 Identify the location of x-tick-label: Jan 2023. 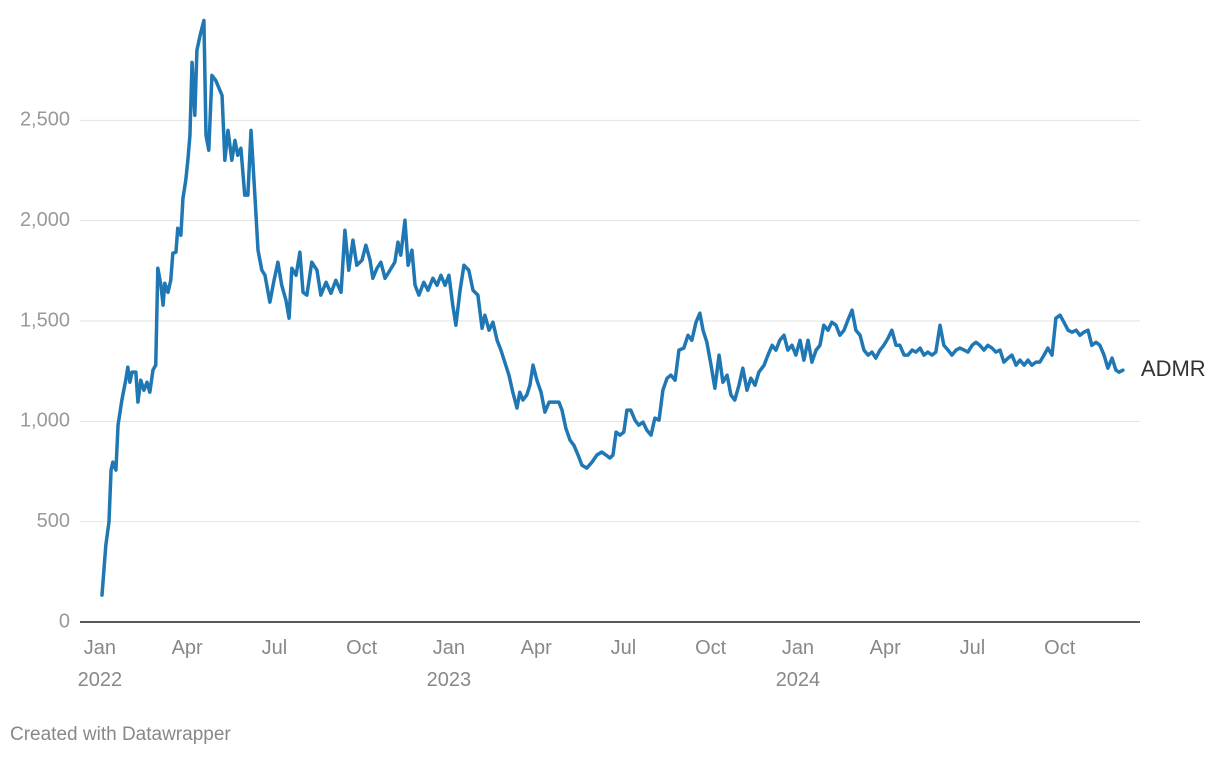
(449, 664).